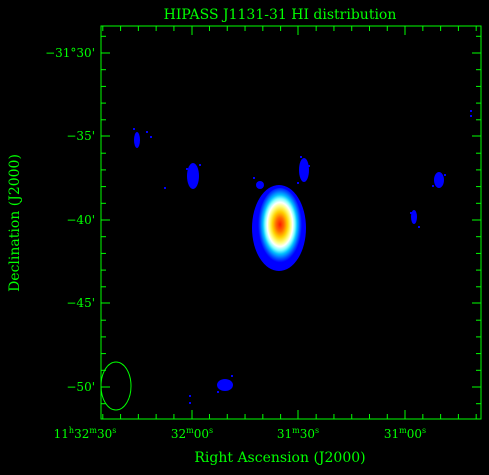 The height and width of the screenshot is (475, 489). Describe the element at coordinates (80, 303) in the screenshot. I see `y-tick-label: −45'` at that location.